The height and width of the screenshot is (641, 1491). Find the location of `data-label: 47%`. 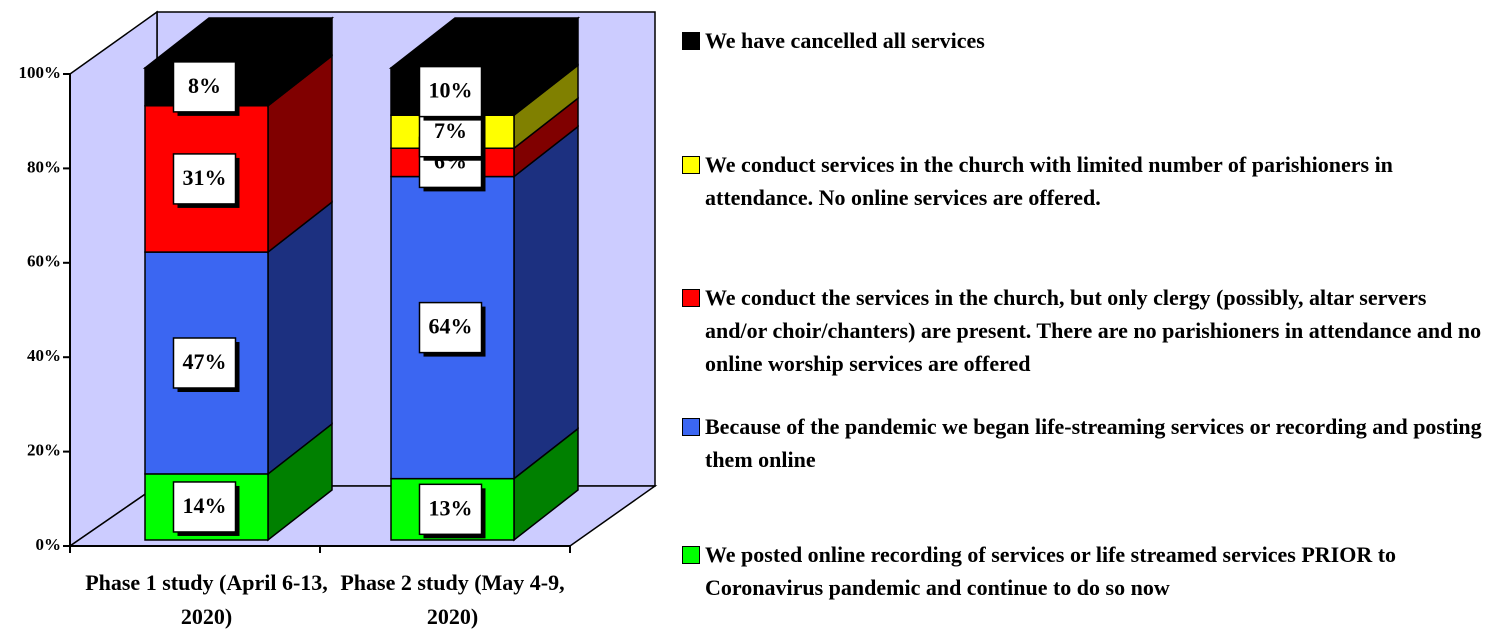

data-label: 47% is located at coordinates (205, 361).